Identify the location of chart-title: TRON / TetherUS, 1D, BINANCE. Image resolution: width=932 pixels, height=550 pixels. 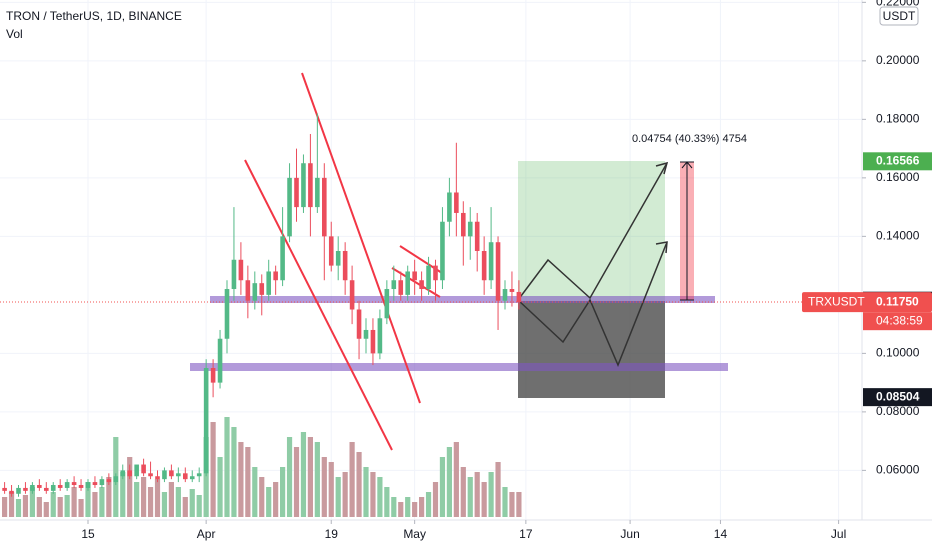
(94, 16).